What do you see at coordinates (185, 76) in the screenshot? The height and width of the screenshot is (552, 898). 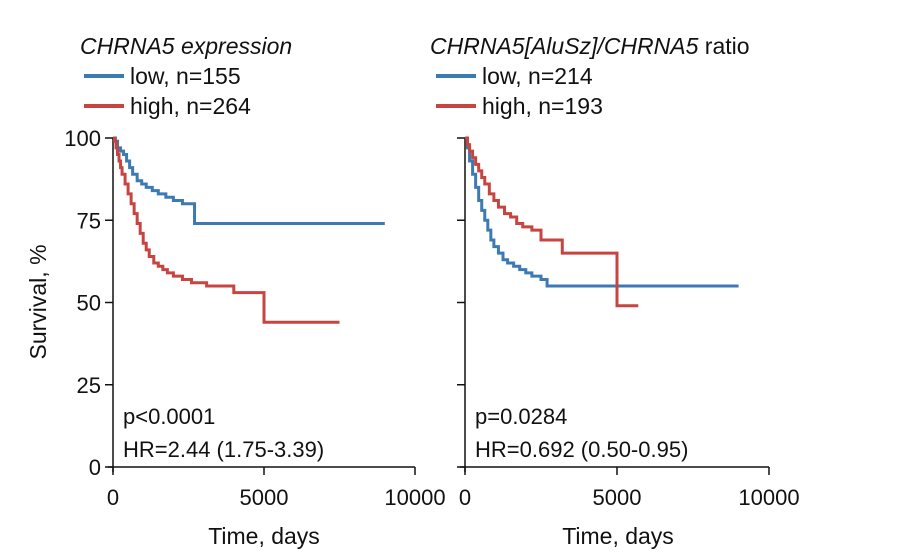 I see `legend-label-low: low, n=155` at bounding box center [185, 76].